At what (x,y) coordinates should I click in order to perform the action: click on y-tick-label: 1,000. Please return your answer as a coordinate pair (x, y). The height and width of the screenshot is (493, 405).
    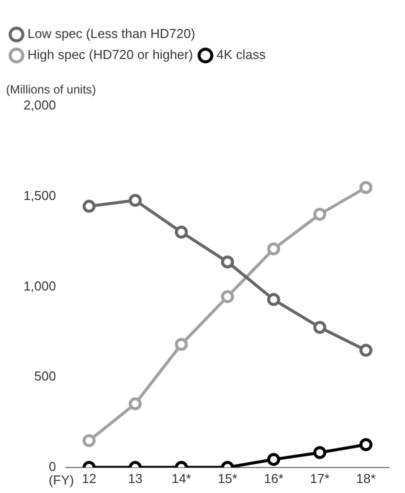
    Looking at the image, I should click on (39, 286).